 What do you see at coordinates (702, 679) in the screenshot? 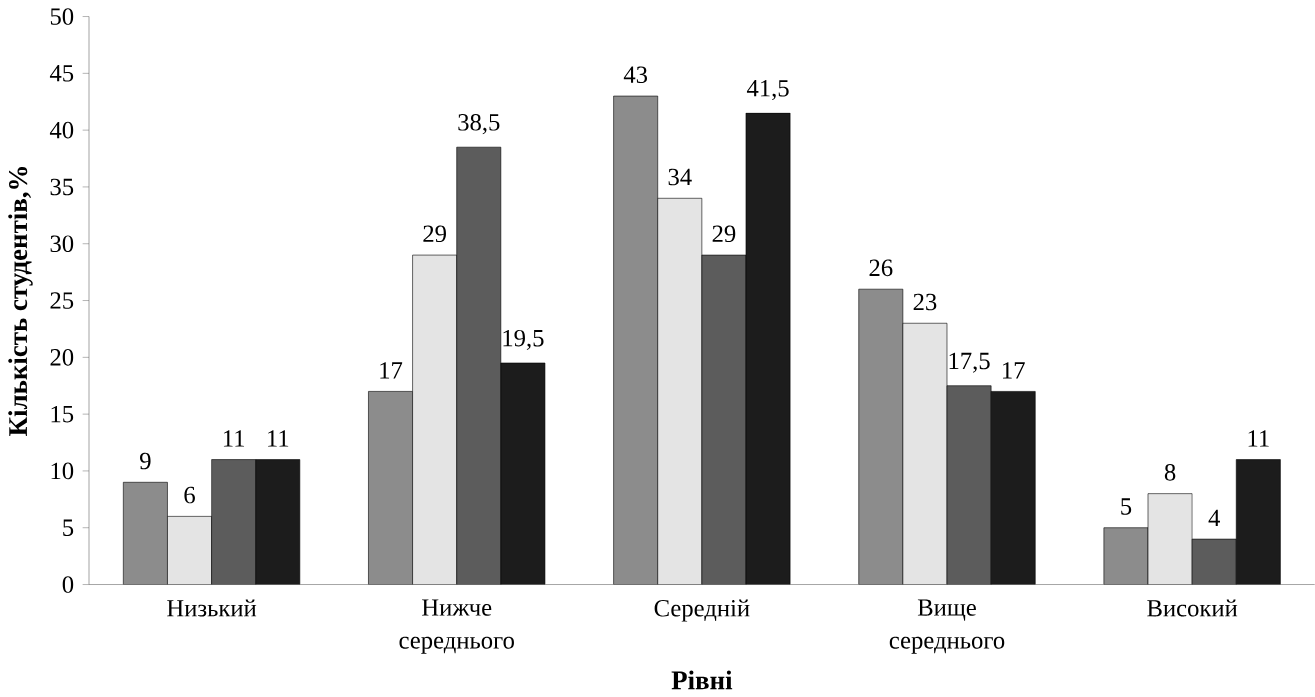
I see `x-axis-title: Рівні` at bounding box center [702, 679].